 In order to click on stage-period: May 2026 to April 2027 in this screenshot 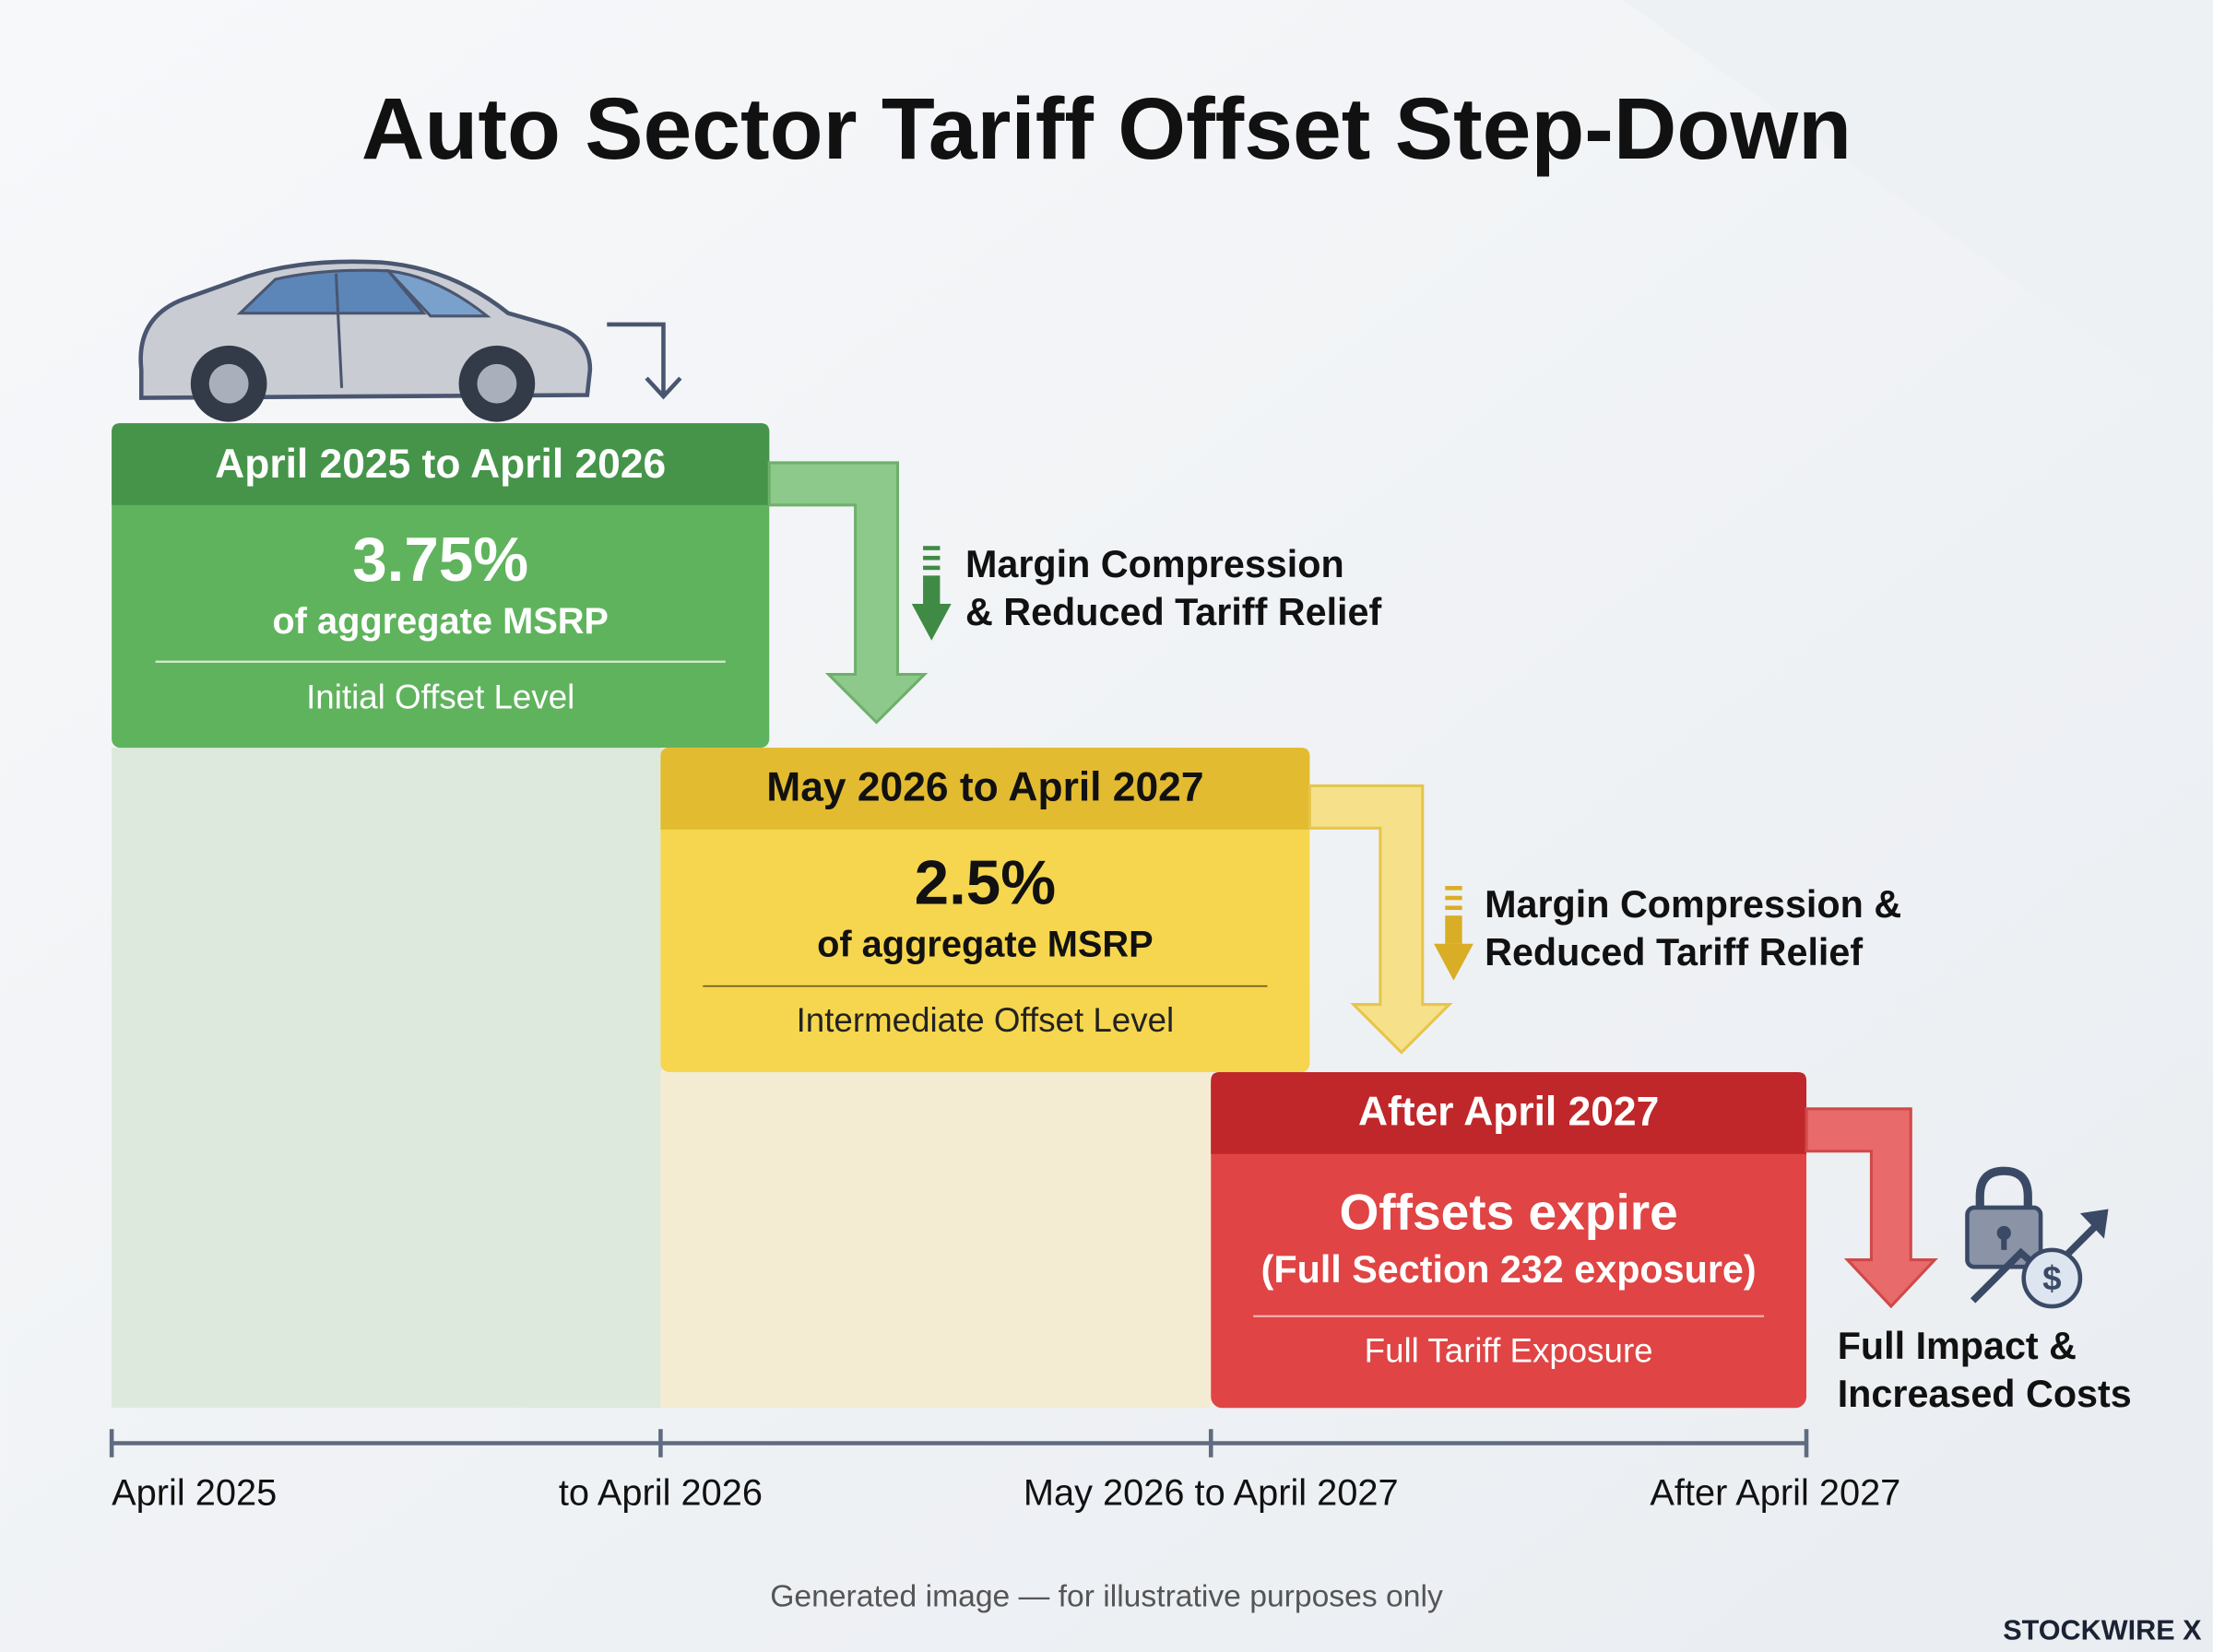, I will do `click(984, 787)`.